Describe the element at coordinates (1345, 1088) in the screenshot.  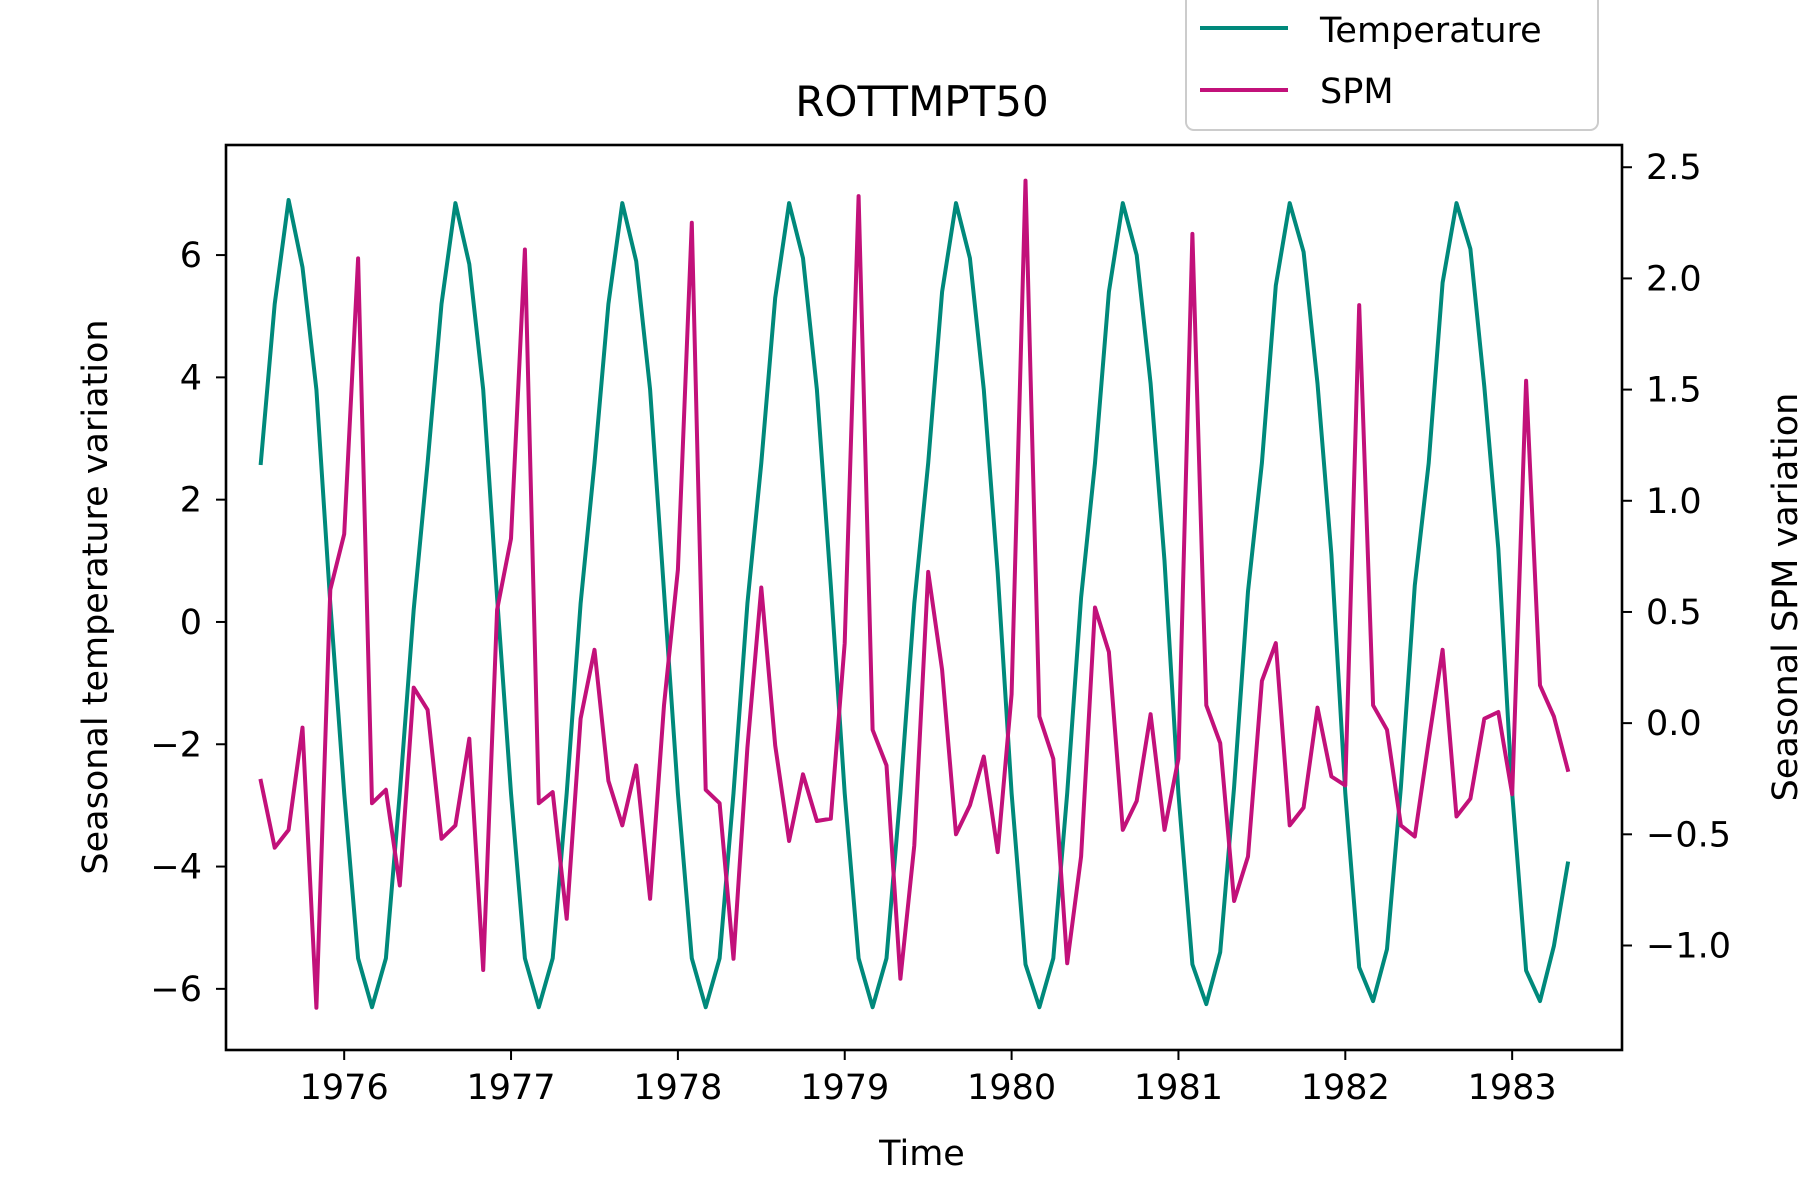
I see `x-tick-label: 1982` at that location.